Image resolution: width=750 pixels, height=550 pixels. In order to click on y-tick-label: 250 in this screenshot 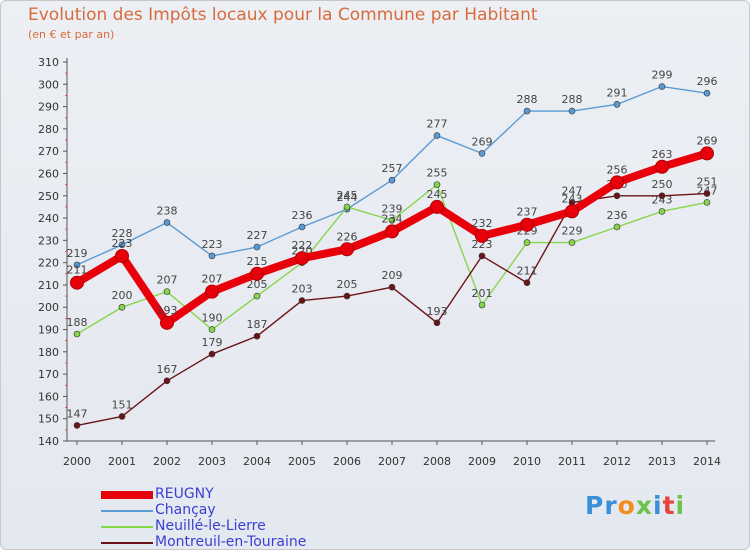, I will do `click(48, 196)`.